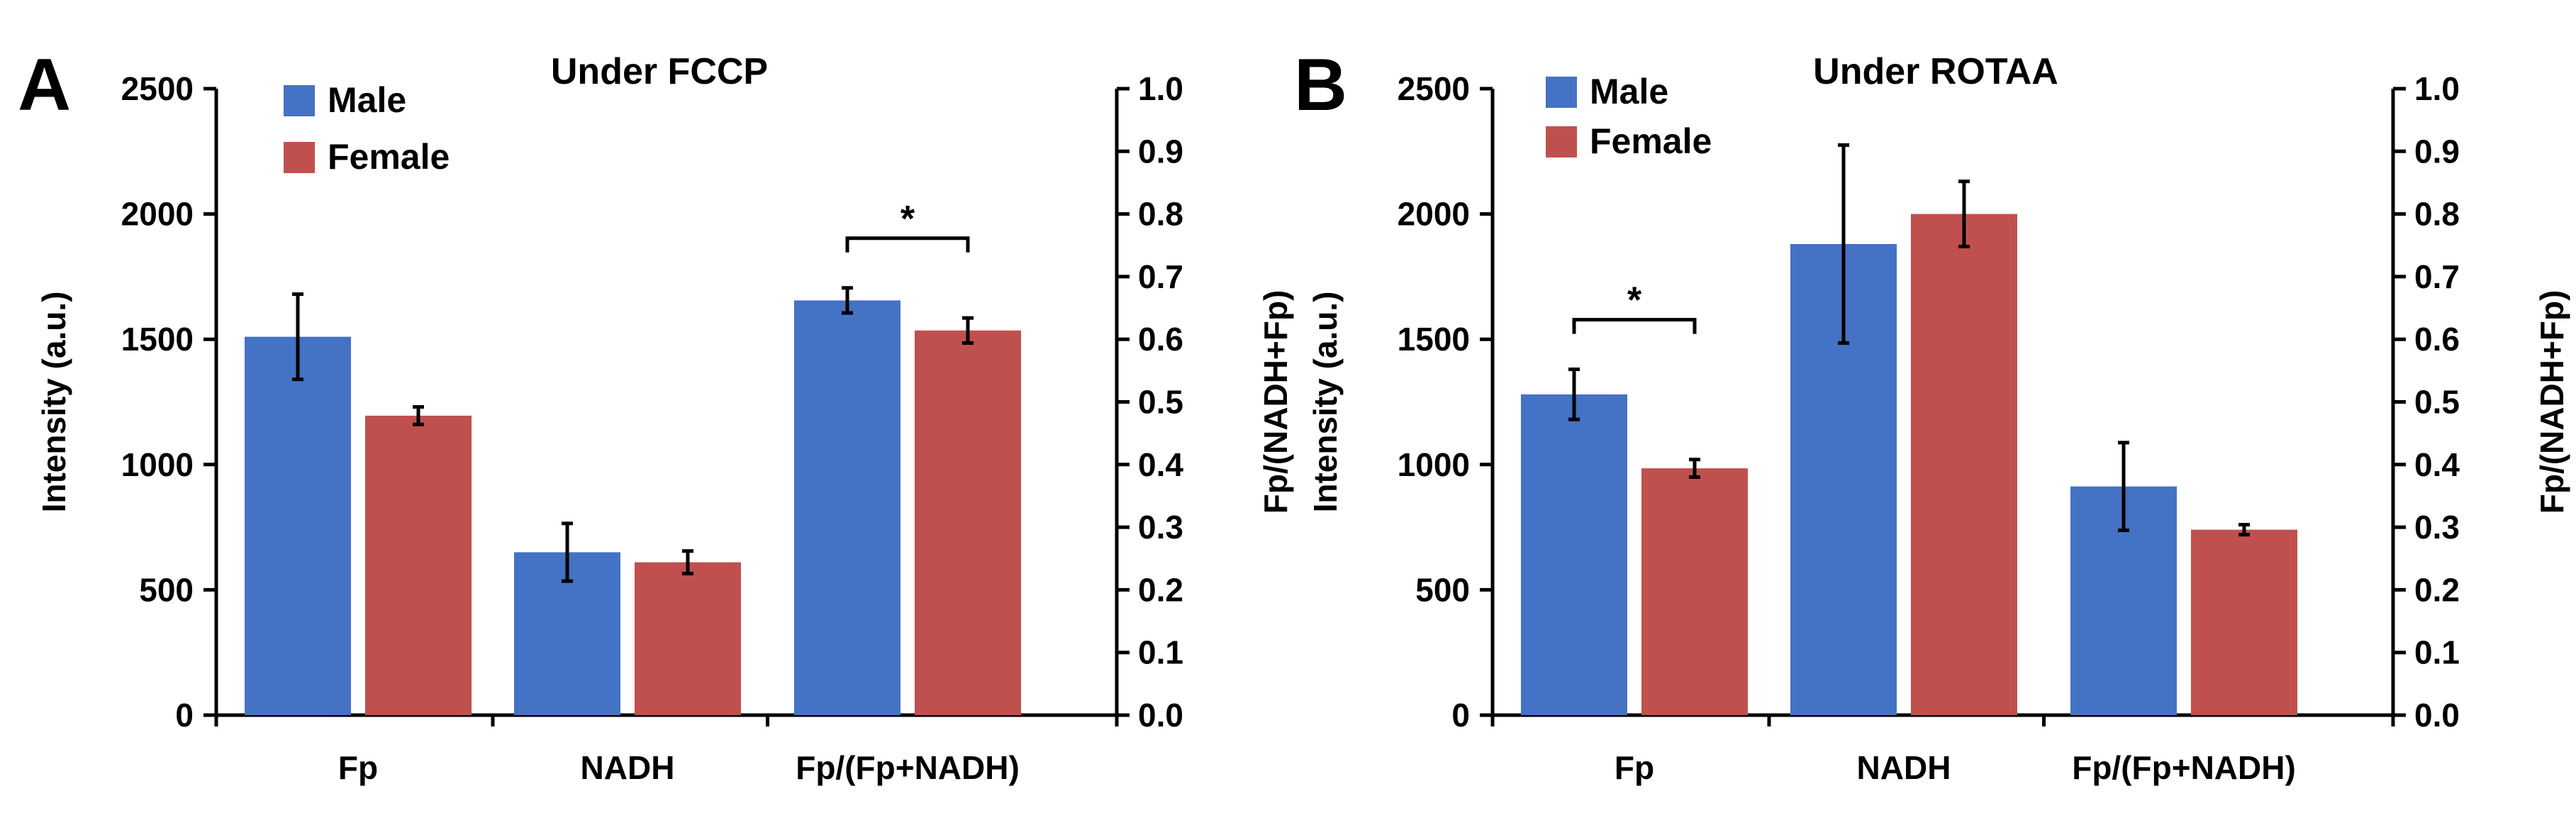 This screenshot has height=818, width=2576. What do you see at coordinates (1320, 85) in the screenshot?
I see `panel-letter: B` at bounding box center [1320, 85].